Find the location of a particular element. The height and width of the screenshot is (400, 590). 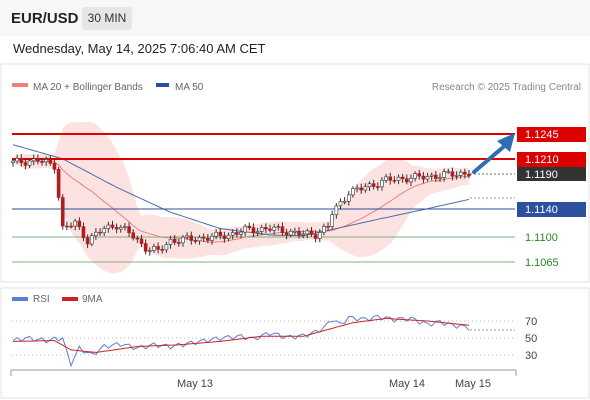

x-label-may14: May 14 is located at coordinates (407, 384).